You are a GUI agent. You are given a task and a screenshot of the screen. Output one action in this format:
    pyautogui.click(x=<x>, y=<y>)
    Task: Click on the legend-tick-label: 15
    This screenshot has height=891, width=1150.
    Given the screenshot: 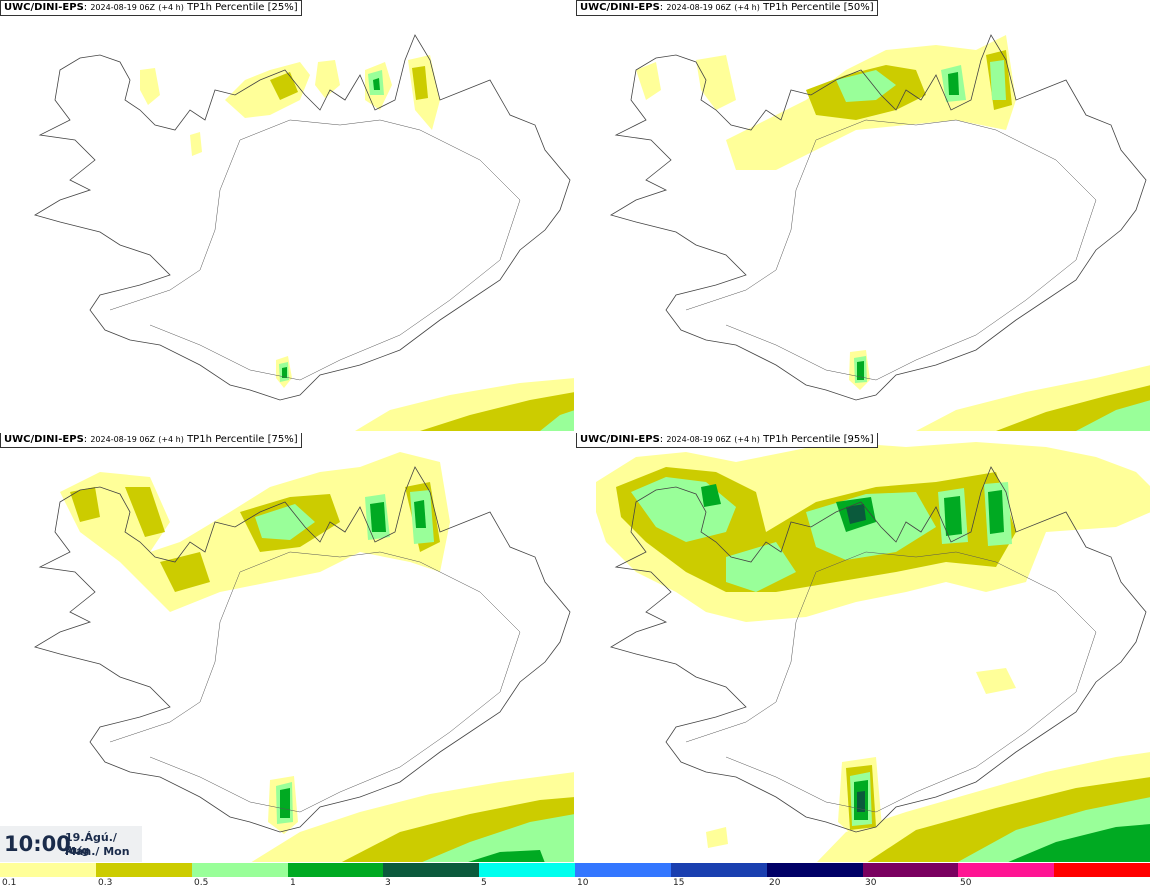 What is the action you would take?
    pyautogui.click(x=679, y=883)
    